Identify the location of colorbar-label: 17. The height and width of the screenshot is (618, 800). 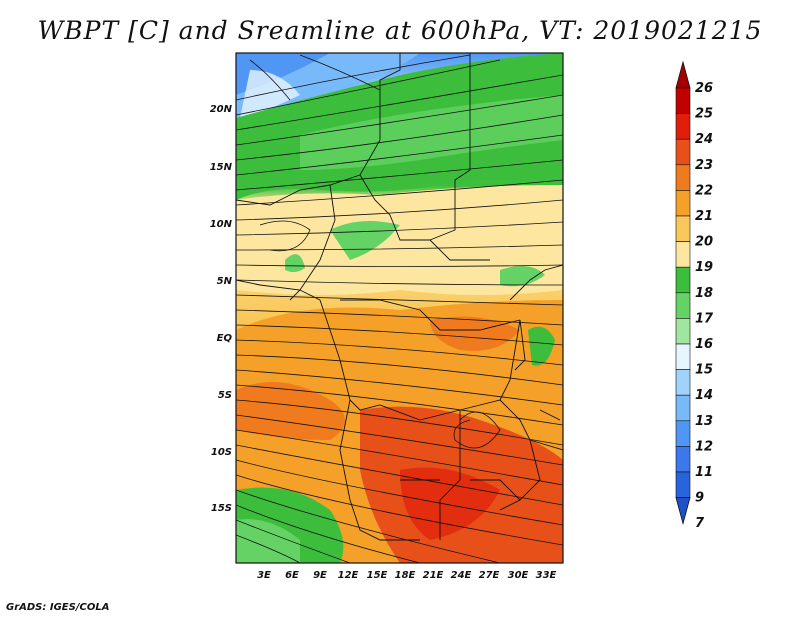
(704, 318).